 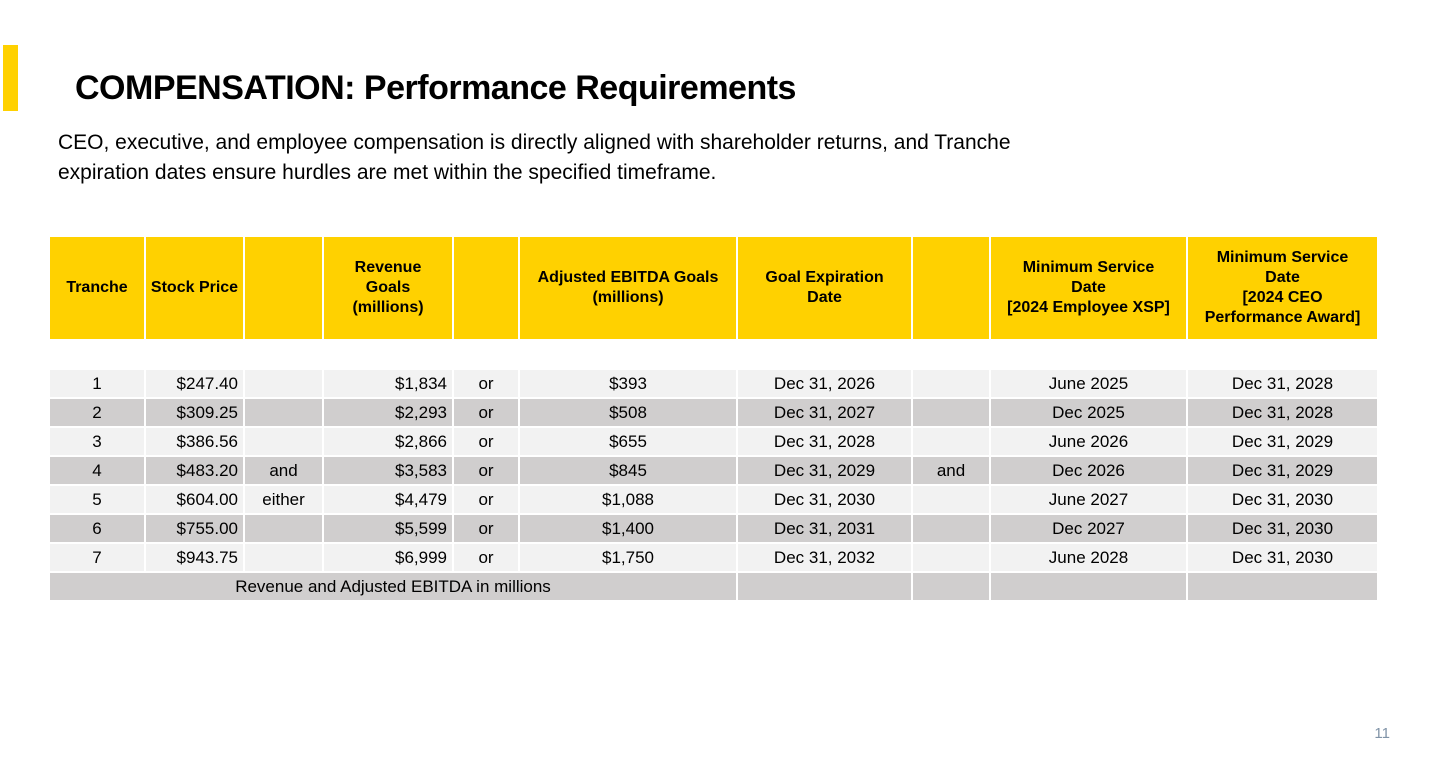 What do you see at coordinates (628, 288) in the screenshot?
I see `header-cell-adjusted-ebitda-goals: Adjusted EBITDA Goals (millions)` at bounding box center [628, 288].